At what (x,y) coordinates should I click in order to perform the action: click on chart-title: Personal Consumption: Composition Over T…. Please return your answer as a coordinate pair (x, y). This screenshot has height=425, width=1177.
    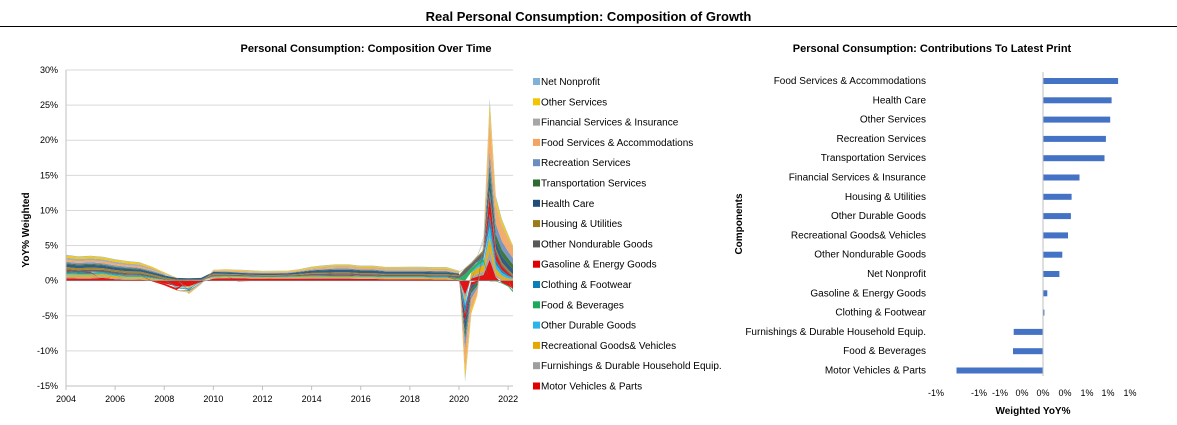
    Looking at the image, I should click on (366, 49).